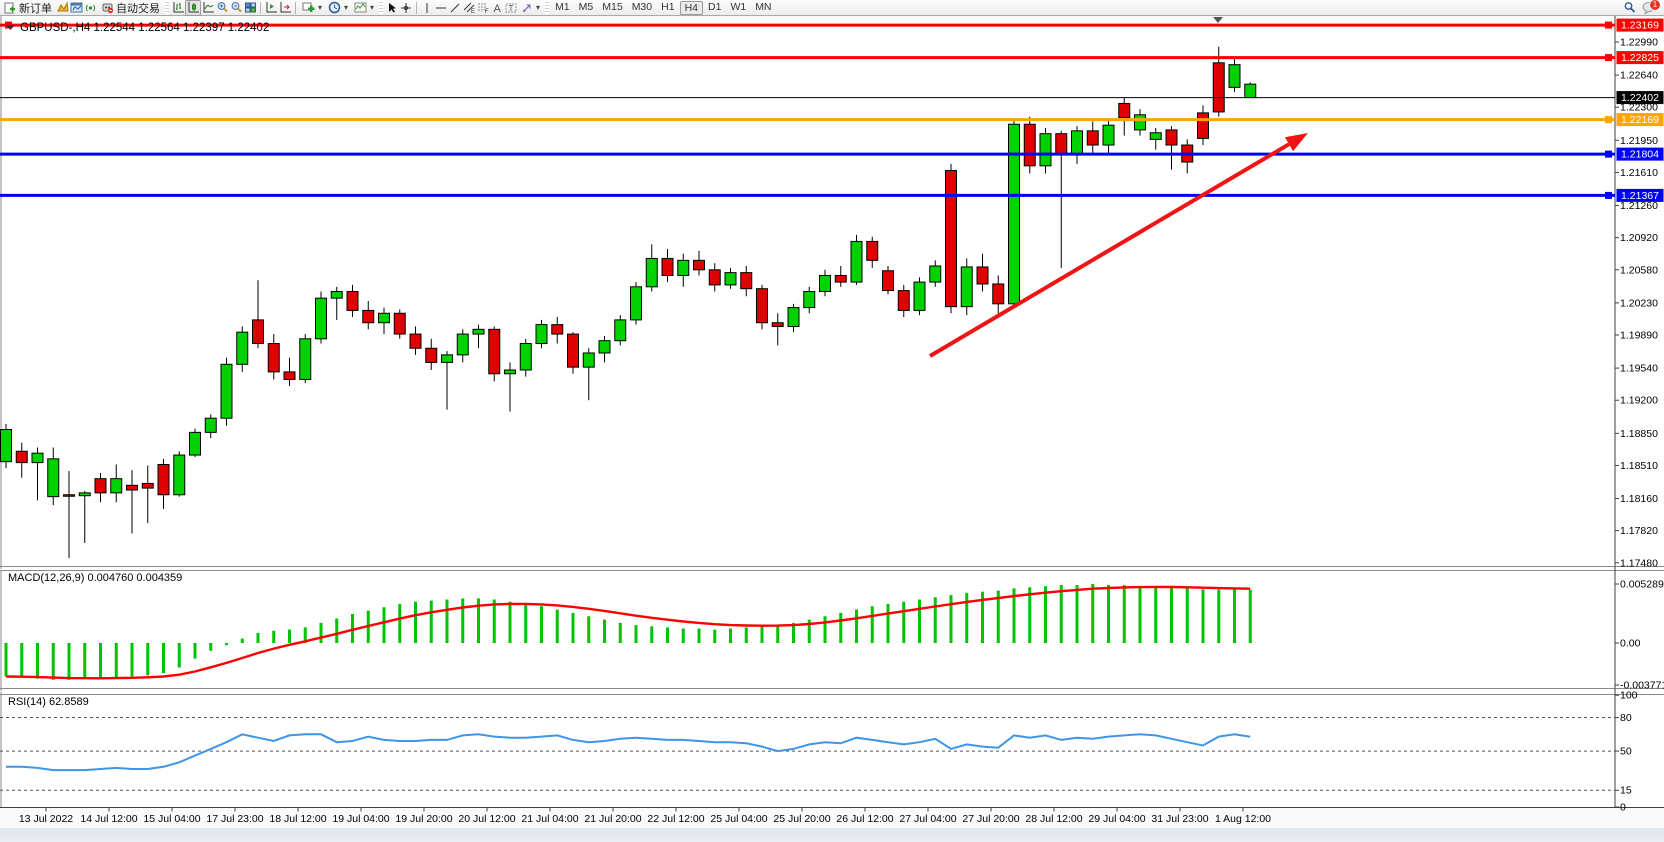 This screenshot has width=1664, height=842. Describe the element at coordinates (271, 8) in the screenshot. I see `auto-scroll-icon` at that location.